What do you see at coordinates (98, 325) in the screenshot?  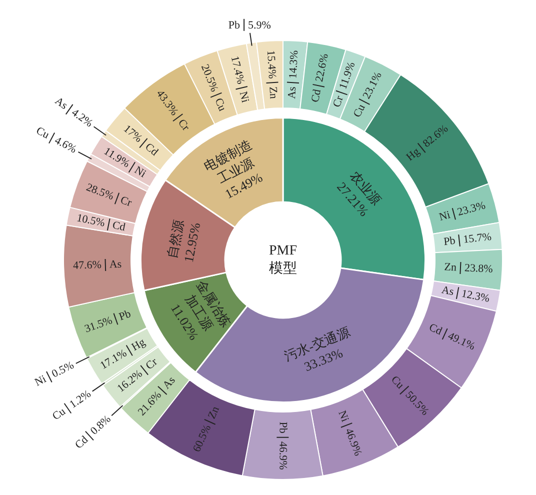 I see `data-label: 31.5%` at bounding box center [98, 325].